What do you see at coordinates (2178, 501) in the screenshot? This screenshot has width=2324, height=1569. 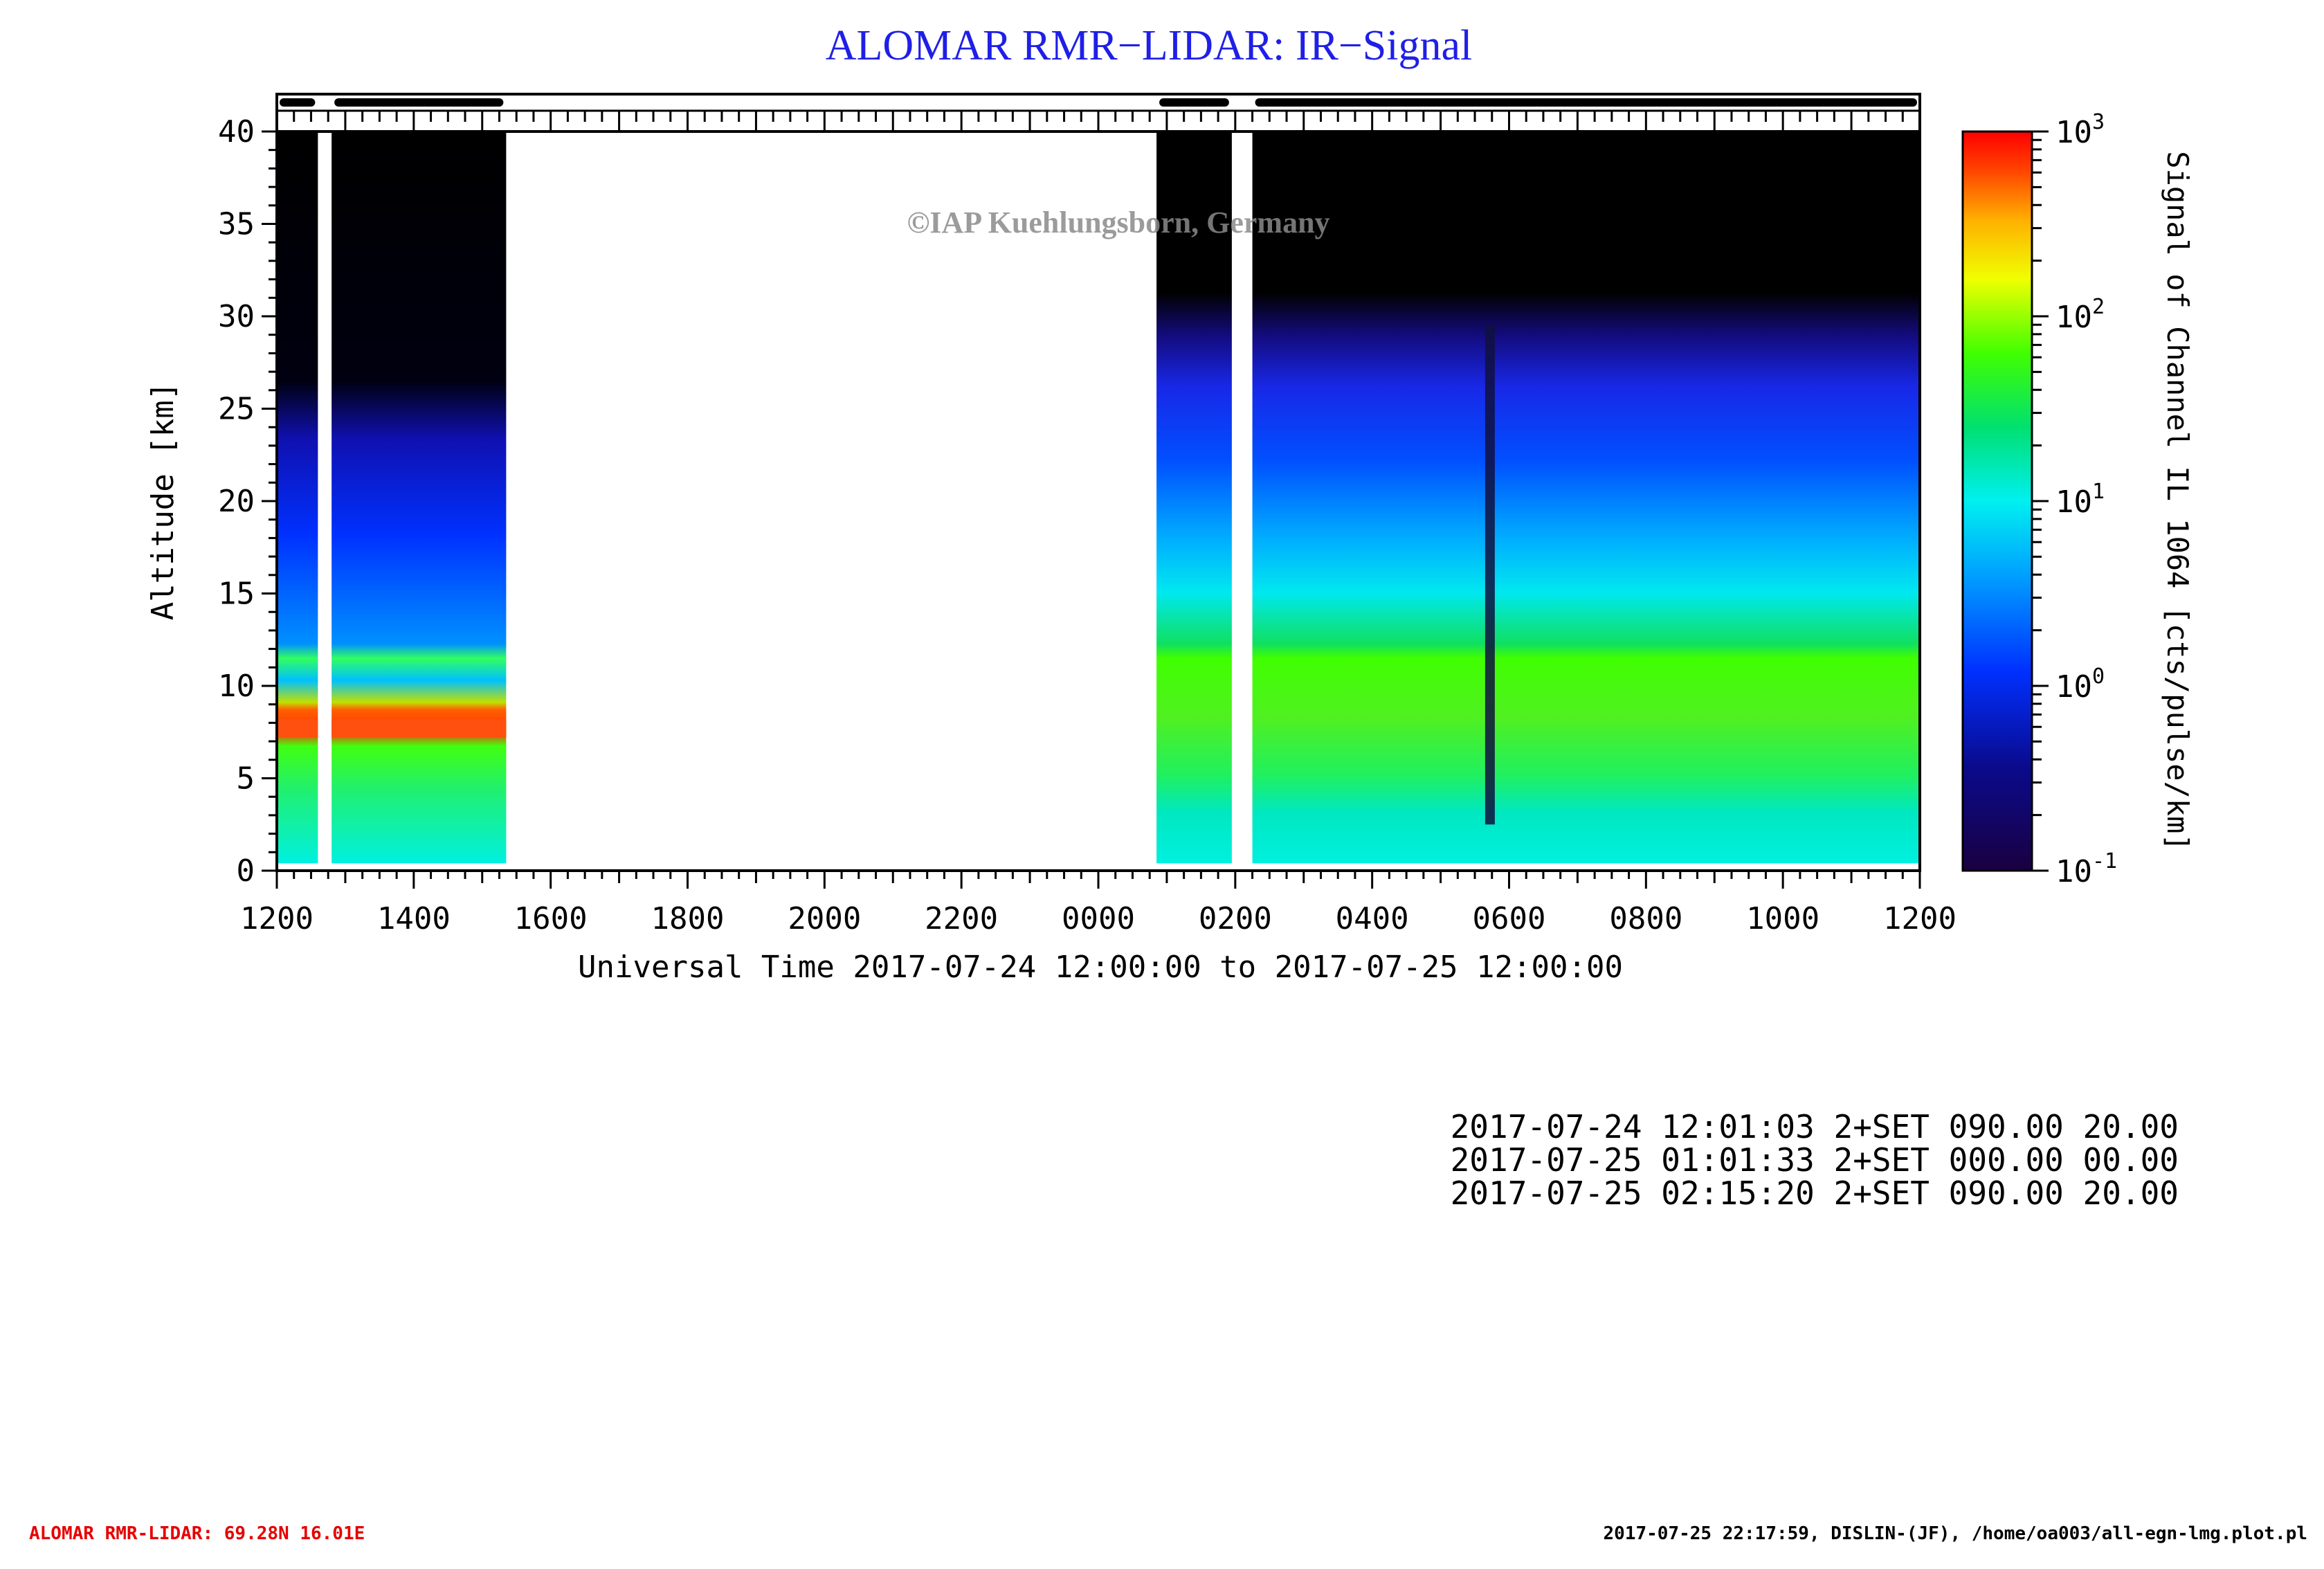 I see `colorbar-label: Signal of Channel IL 1064 [cts/pulse/km]` at bounding box center [2178, 501].